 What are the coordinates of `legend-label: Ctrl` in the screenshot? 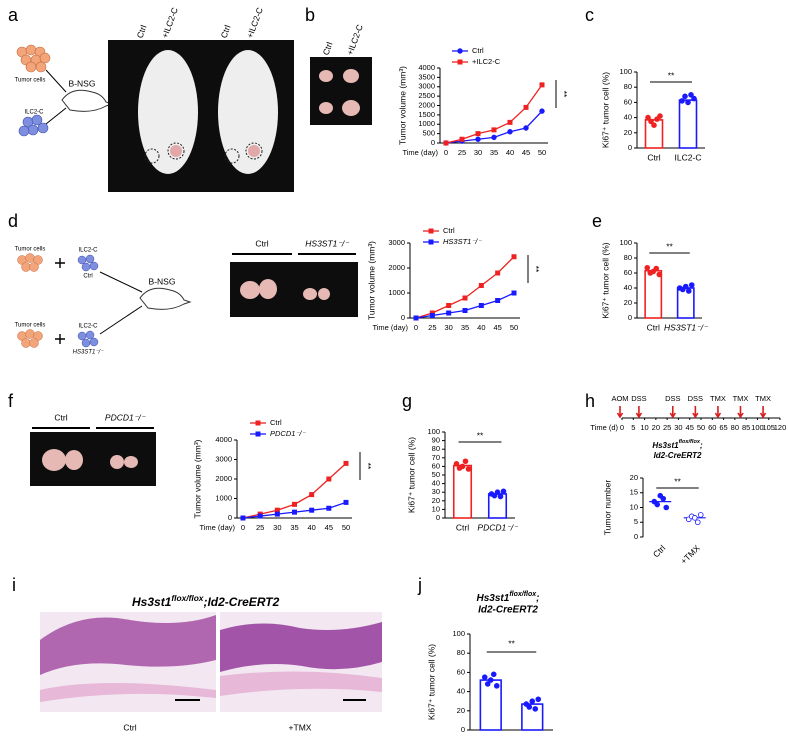 It's located at (449, 230).